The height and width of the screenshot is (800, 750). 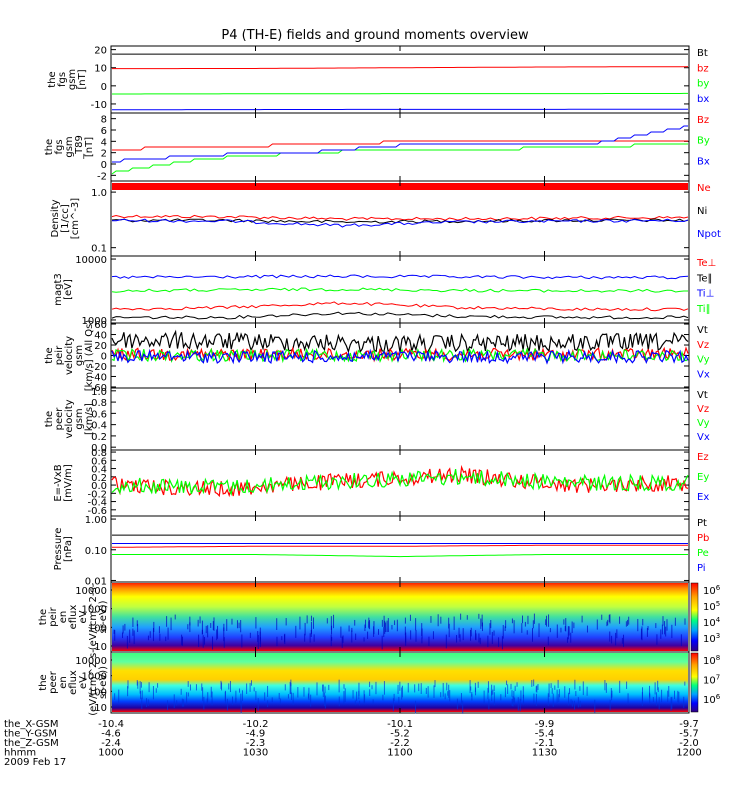 I want to click on colorbar-tick-label: 10⁸, so click(x=711, y=660).